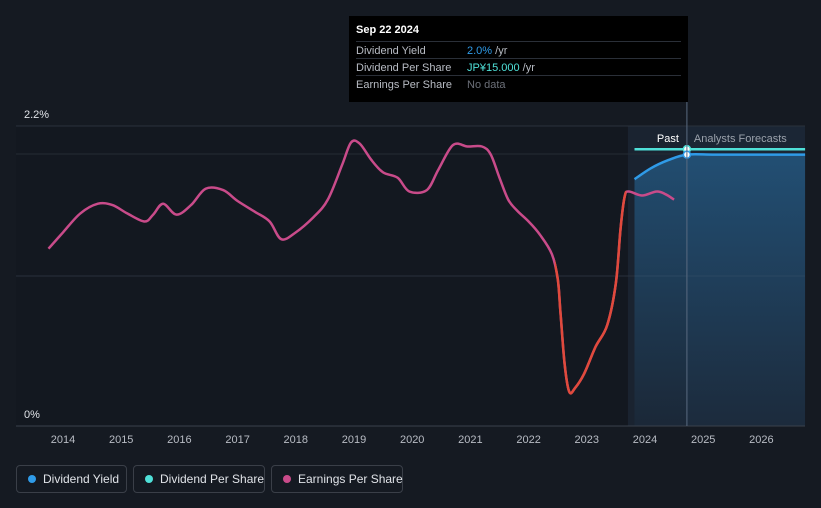 The image size is (821, 508). Describe the element at coordinates (493, 68) in the screenshot. I see `tooltip-row-value: JP¥15.000` at that location.